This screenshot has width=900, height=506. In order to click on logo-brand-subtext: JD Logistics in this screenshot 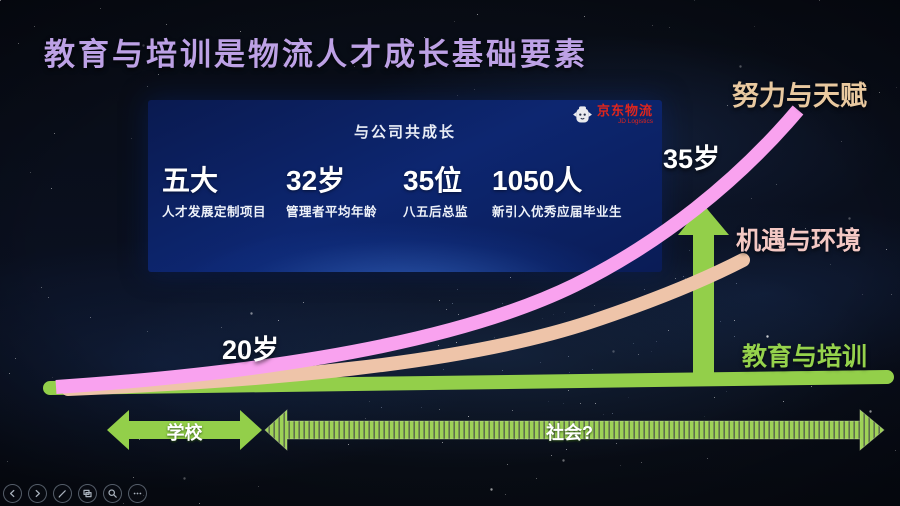, I will do `click(635, 121)`.